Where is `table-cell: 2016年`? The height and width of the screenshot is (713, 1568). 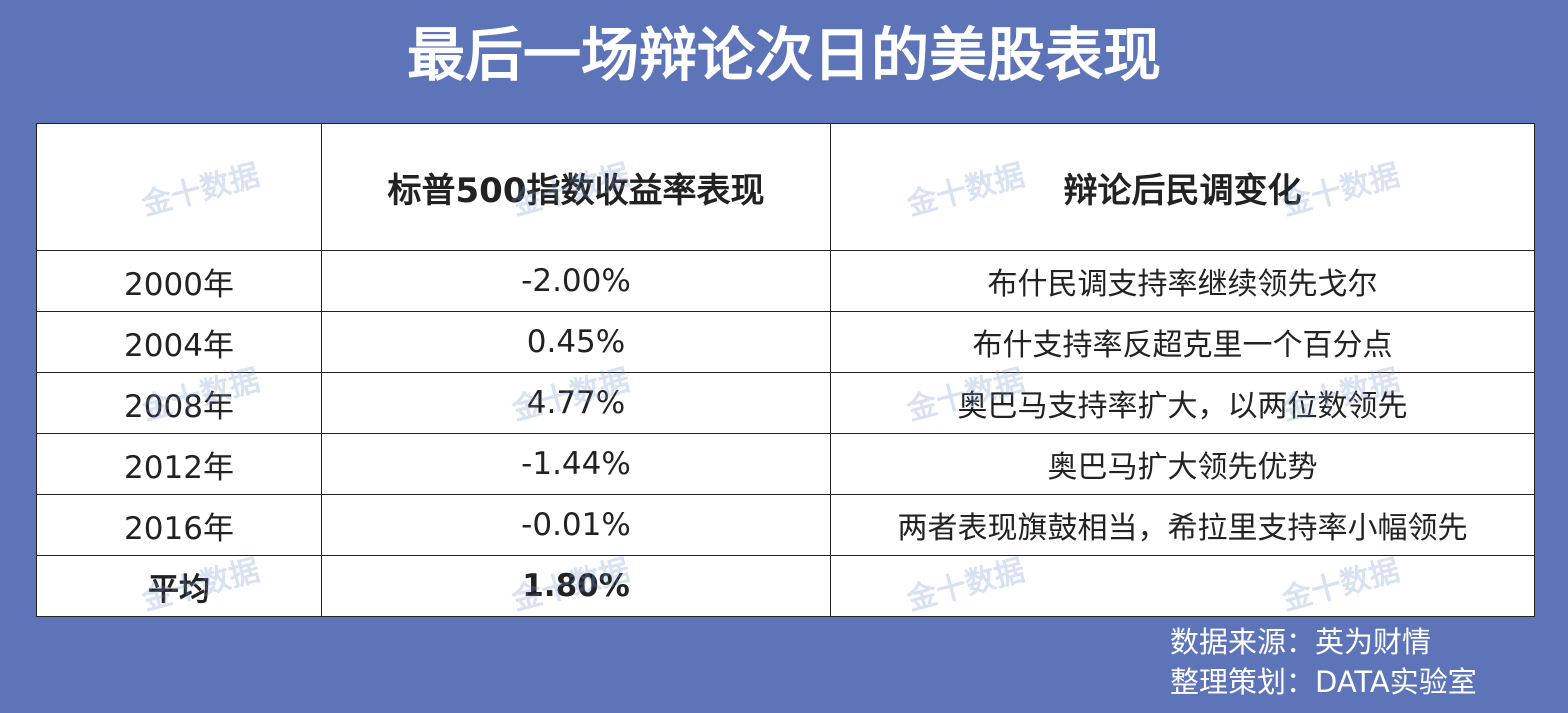 table-cell: 2016年 is located at coordinates (179, 525).